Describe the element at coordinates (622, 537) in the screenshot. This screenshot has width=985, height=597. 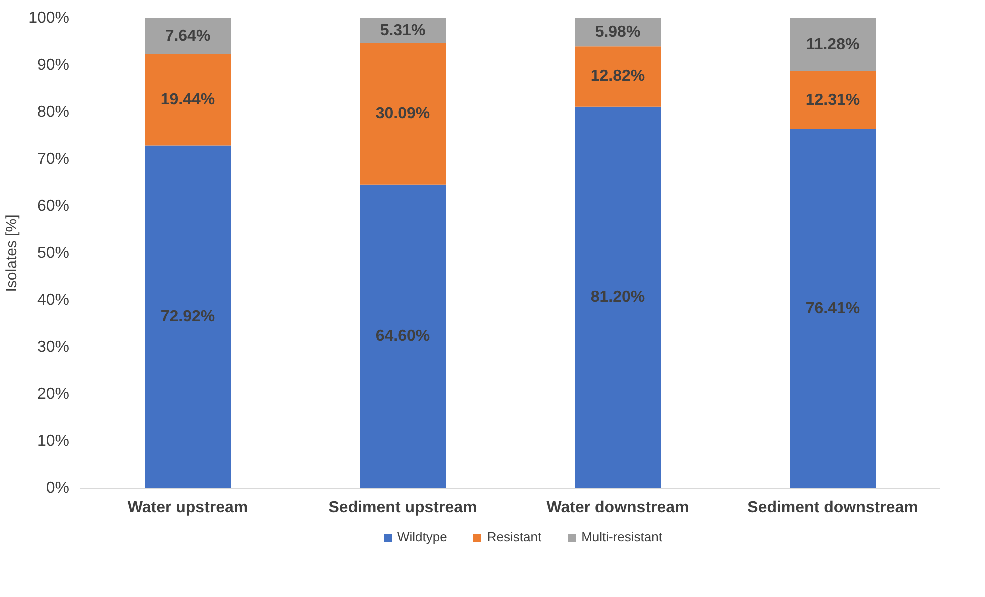
I see `legend-label: Multi-resistant` at that location.